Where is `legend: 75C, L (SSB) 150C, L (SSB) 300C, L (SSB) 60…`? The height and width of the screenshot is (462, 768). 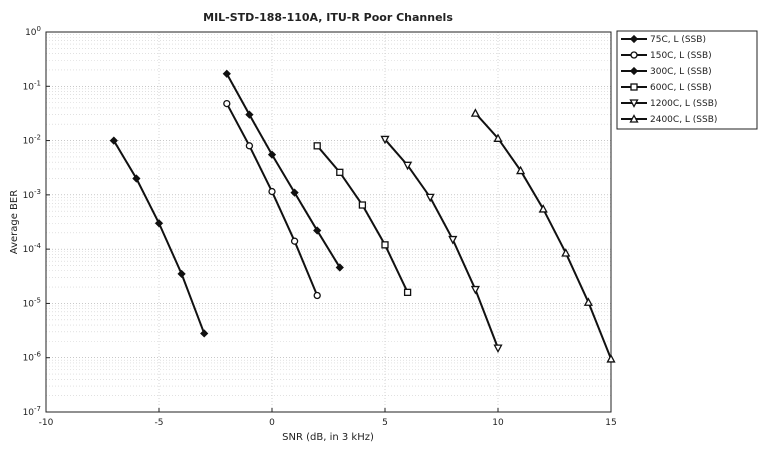 legend: 75C, L (SSB) 150C, L (SSB) 300C, L (SSB) 60… is located at coordinates (687, 80).